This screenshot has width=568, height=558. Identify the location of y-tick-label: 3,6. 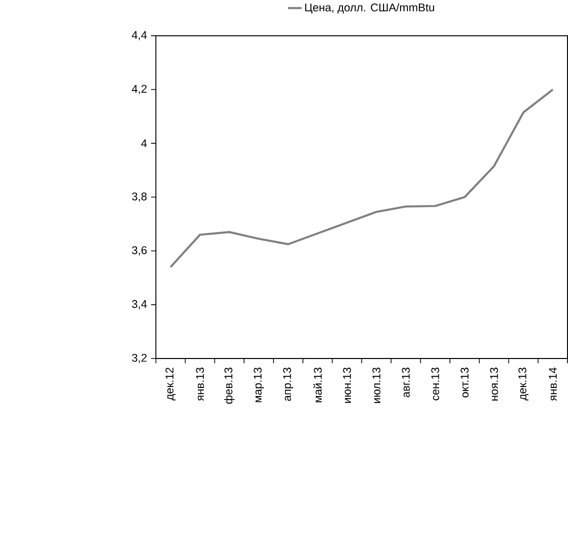
(139, 251).